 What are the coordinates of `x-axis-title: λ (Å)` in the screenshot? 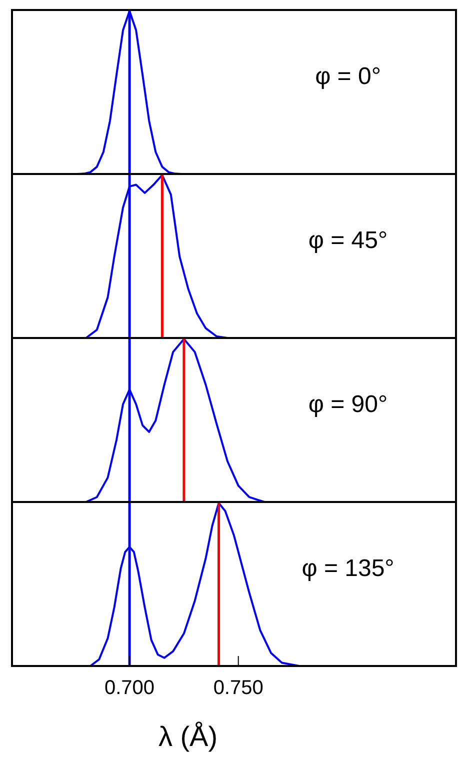 It's located at (188, 736).